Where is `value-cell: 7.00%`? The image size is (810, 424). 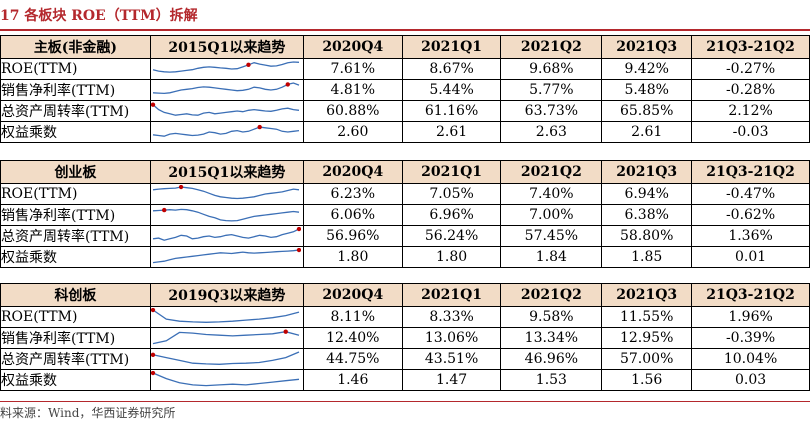 value-cell: 7.00% is located at coordinates (551, 215).